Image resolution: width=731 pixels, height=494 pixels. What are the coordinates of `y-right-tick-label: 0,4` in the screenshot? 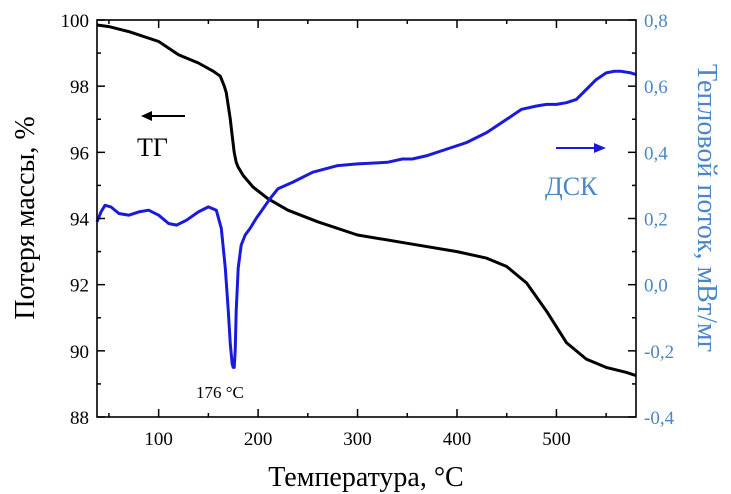 It's located at (656, 153).